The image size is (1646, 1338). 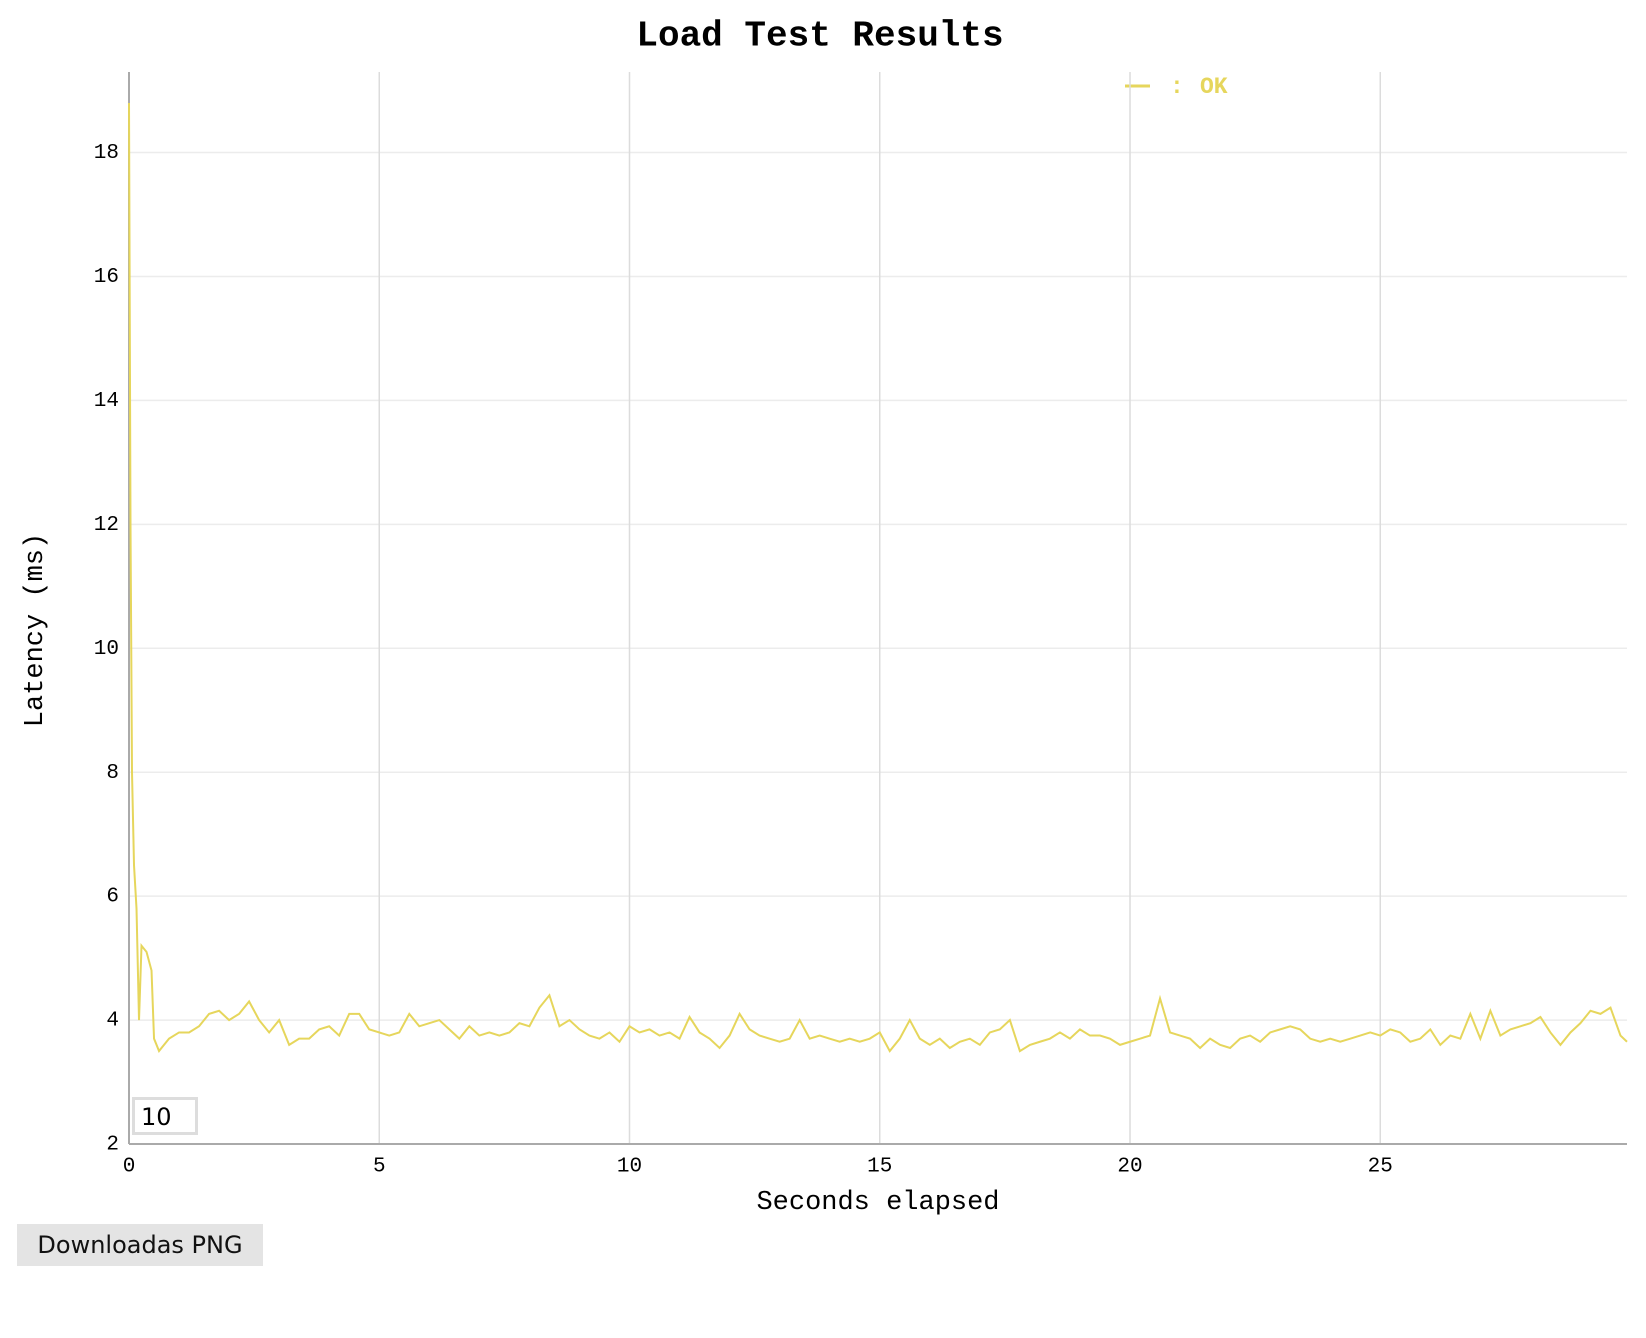 What do you see at coordinates (1129, 1167) in the screenshot?
I see `x-tick-label: 20` at bounding box center [1129, 1167].